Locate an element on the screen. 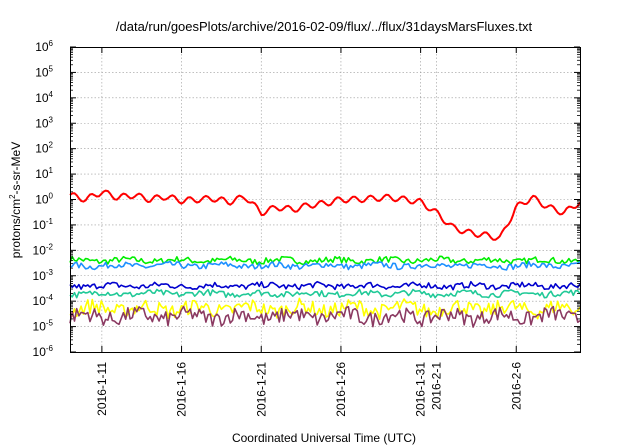  x-tick-label: 2016-1-16 is located at coordinates (182, 389).